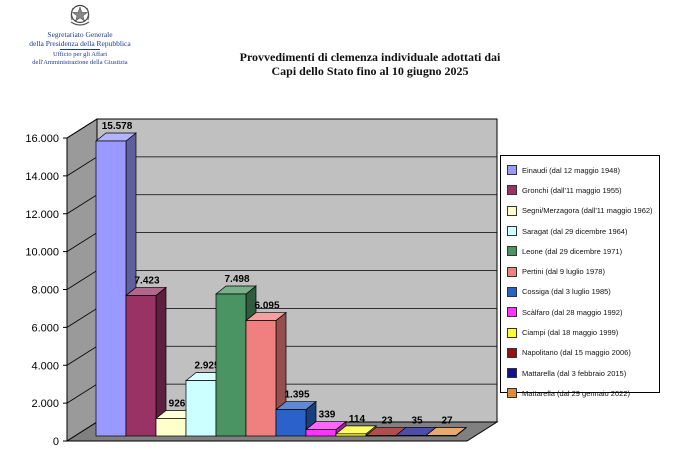 Image resolution: width=680 pixels, height=454 pixels. I want to click on legend-label: Gronchi (dall'11 maggio 1955), so click(572, 190).